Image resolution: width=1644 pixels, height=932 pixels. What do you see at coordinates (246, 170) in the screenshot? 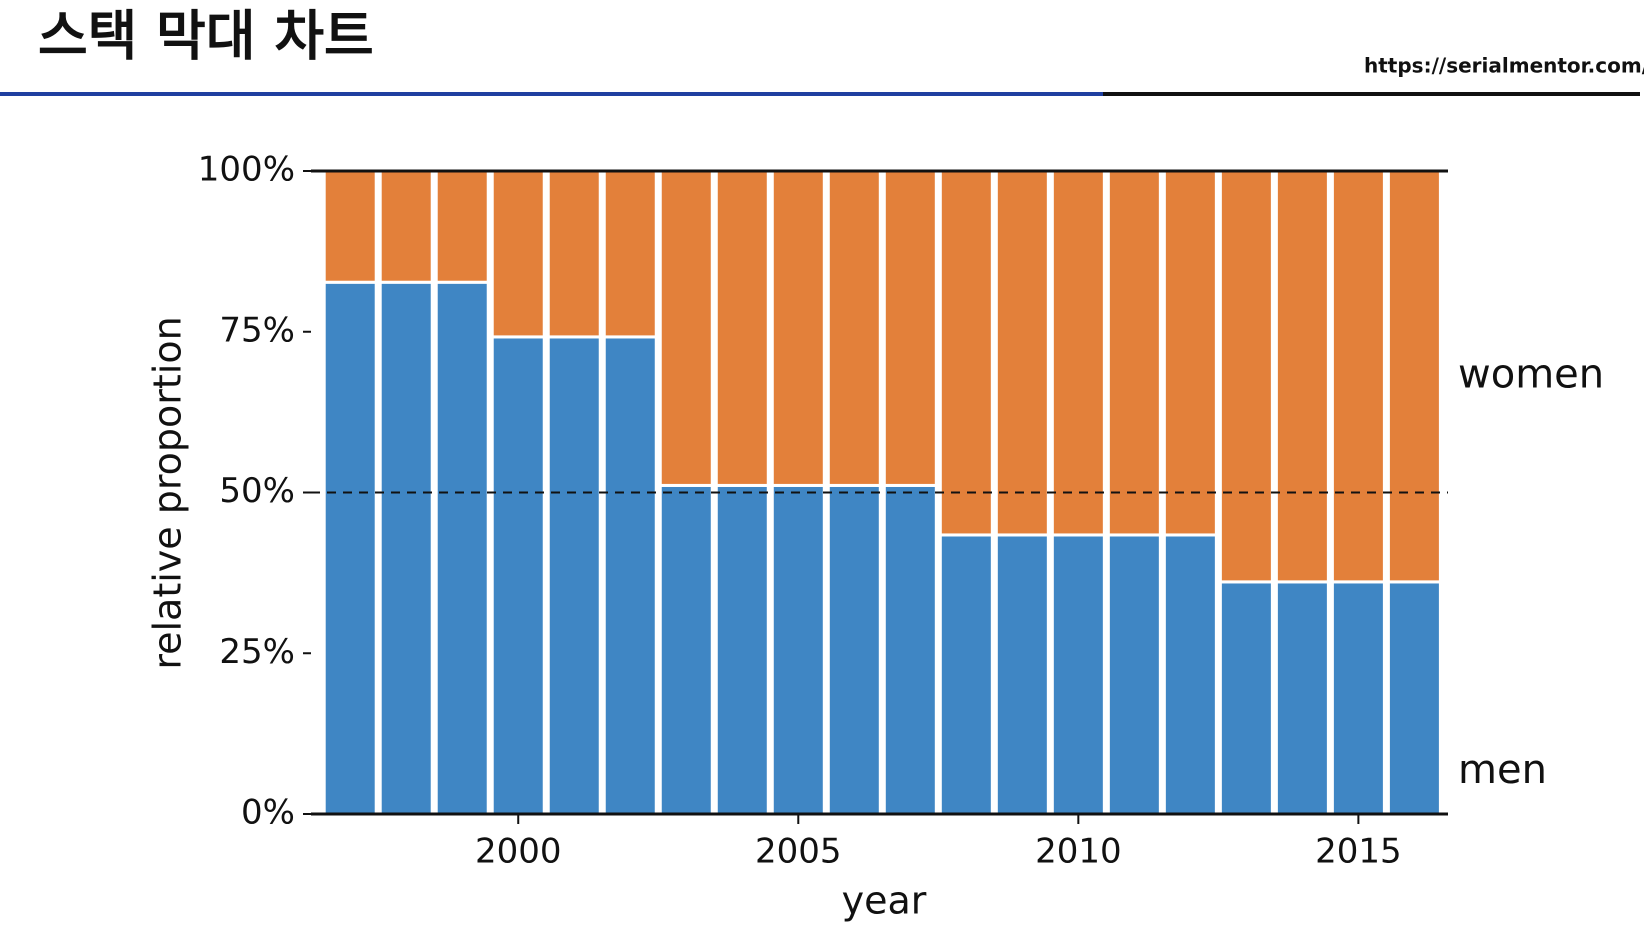
I see `y-tick-label: 100%` at bounding box center [246, 170].